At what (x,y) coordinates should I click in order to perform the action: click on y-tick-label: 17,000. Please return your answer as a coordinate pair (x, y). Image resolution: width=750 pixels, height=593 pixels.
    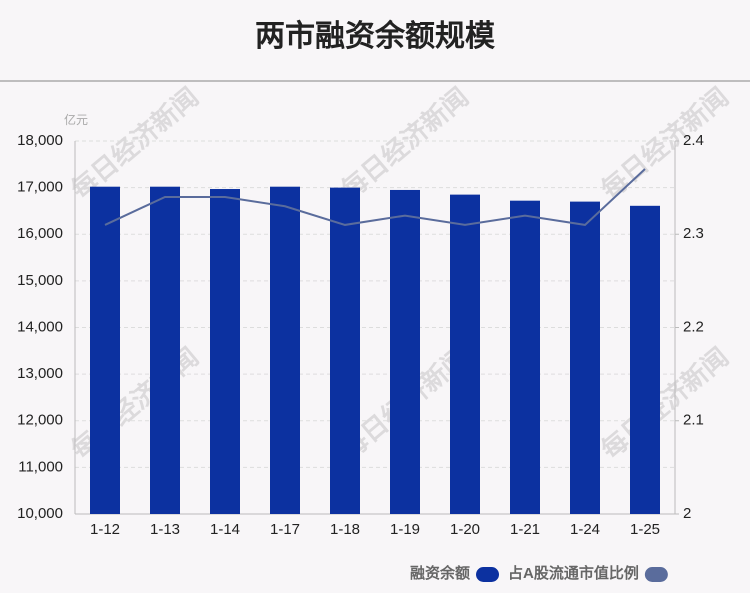
    Looking at the image, I should click on (40, 187).